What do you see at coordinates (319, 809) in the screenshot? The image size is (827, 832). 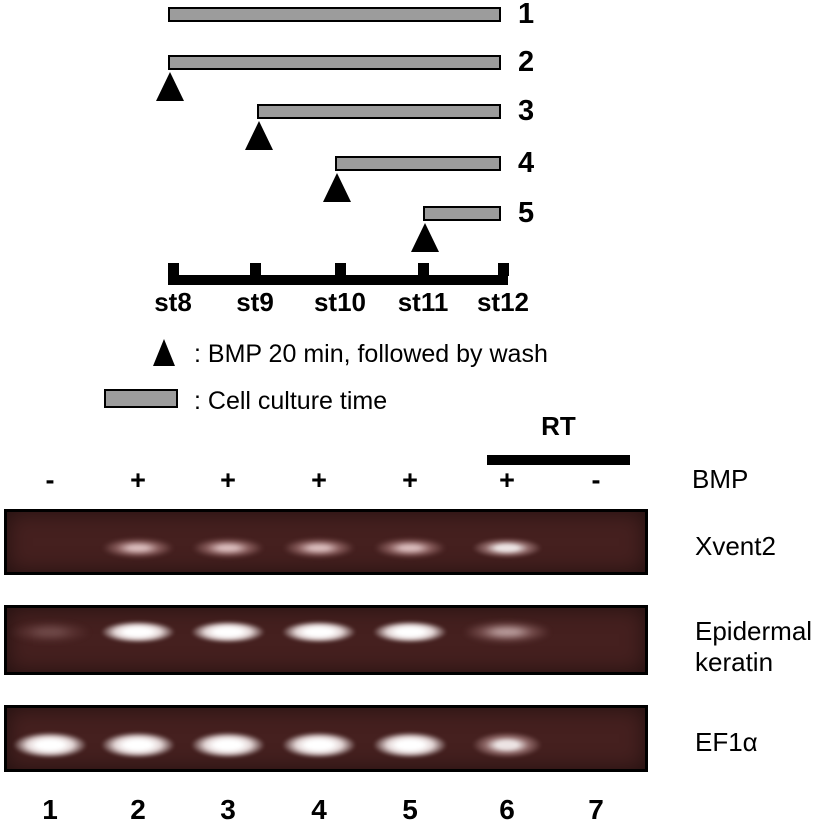 I see `lane-number-4: 4` at bounding box center [319, 809].